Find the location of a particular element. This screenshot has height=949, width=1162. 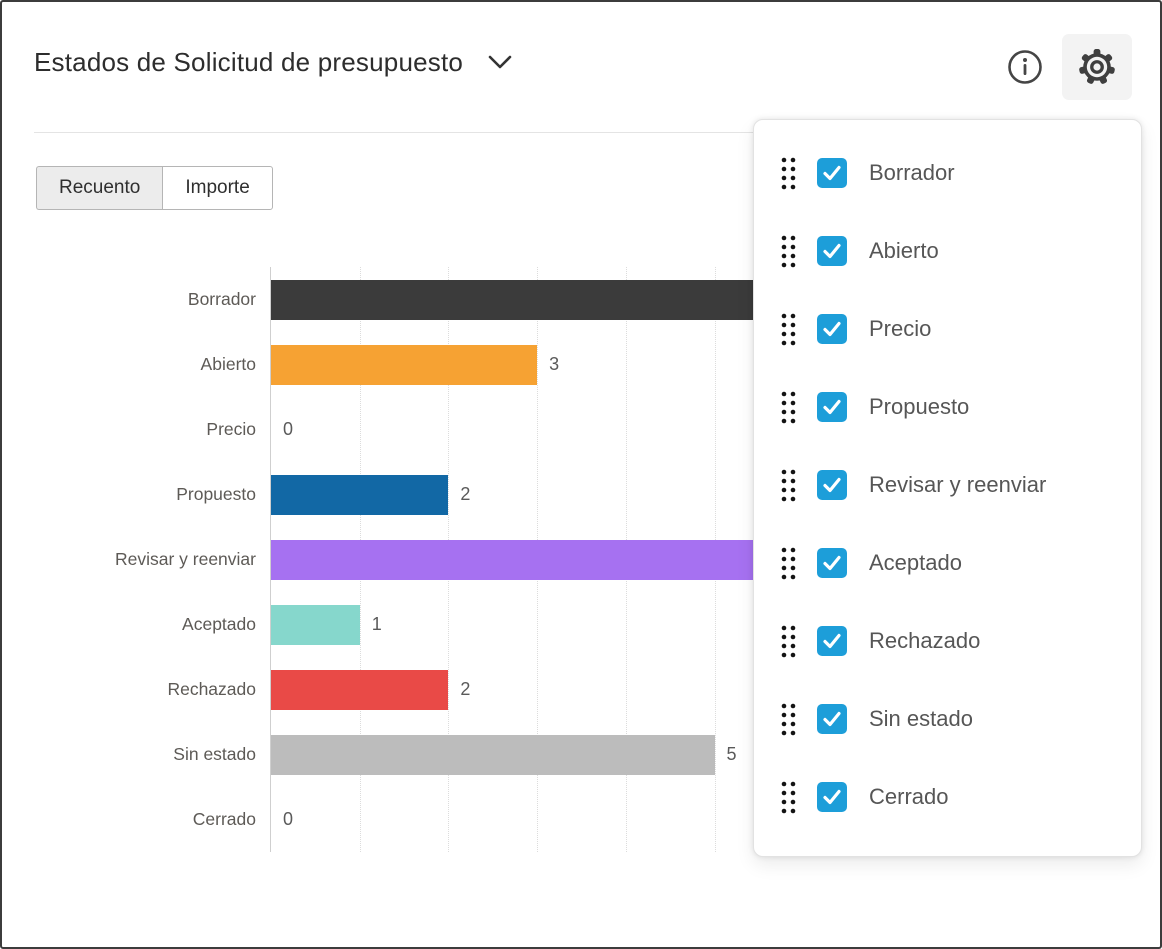

chart-row: Precio 0 is located at coordinates (569, 429).